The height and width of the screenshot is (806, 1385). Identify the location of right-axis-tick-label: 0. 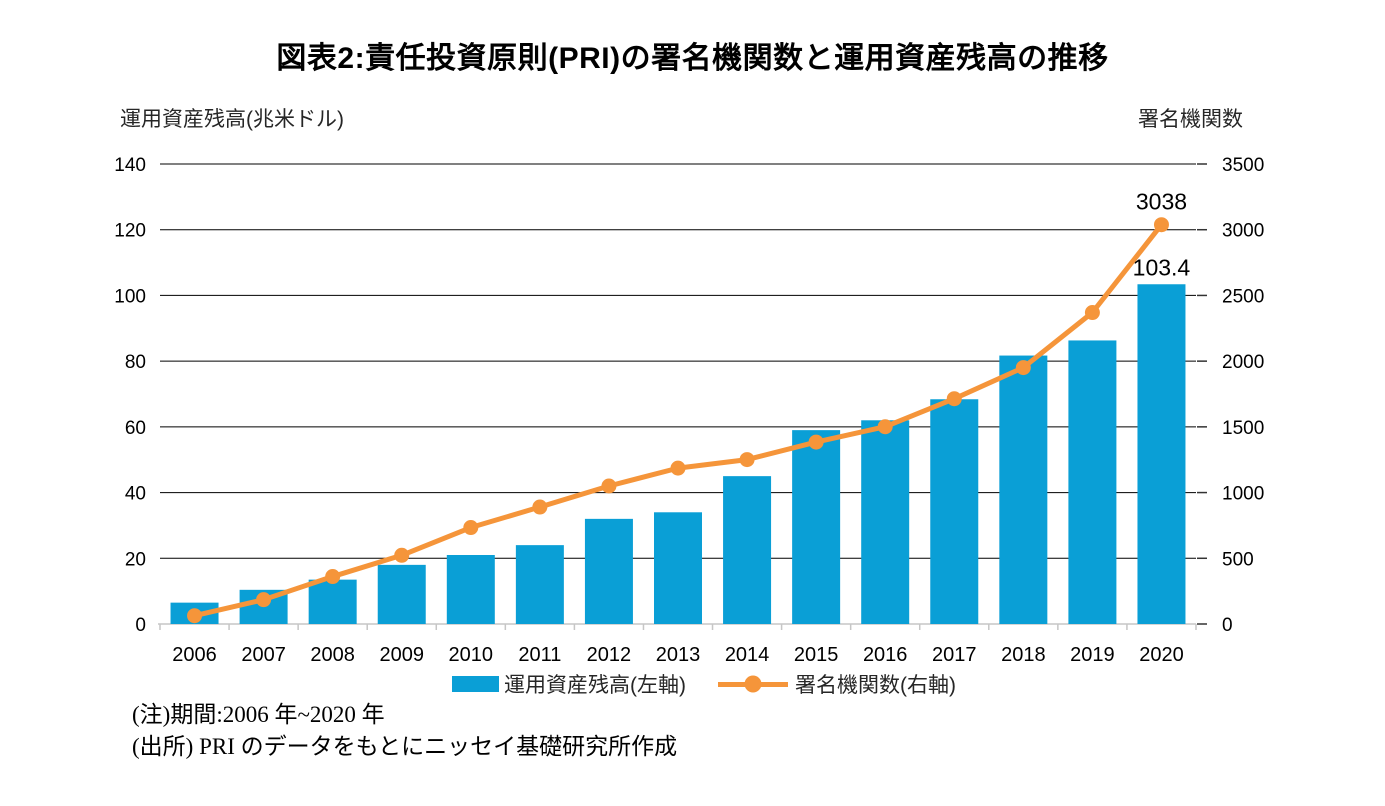
(1227, 625).